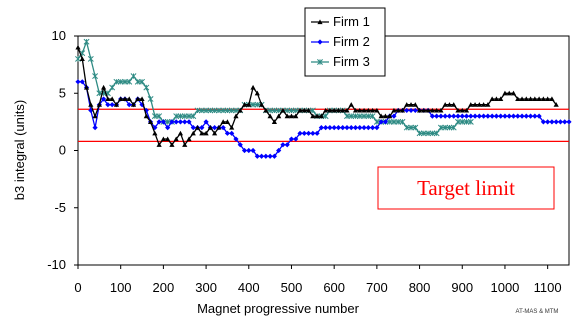  Describe the element at coordinates (60, 207) in the screenshot. I see `y-tick-label: -5` at that location.